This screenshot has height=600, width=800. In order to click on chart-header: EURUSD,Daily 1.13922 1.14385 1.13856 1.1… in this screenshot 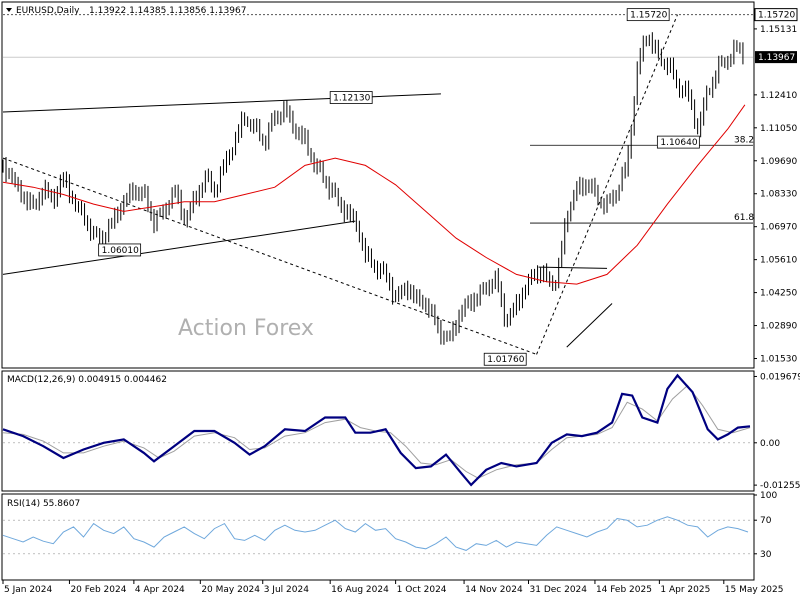, I will do `click(126, 11)`.